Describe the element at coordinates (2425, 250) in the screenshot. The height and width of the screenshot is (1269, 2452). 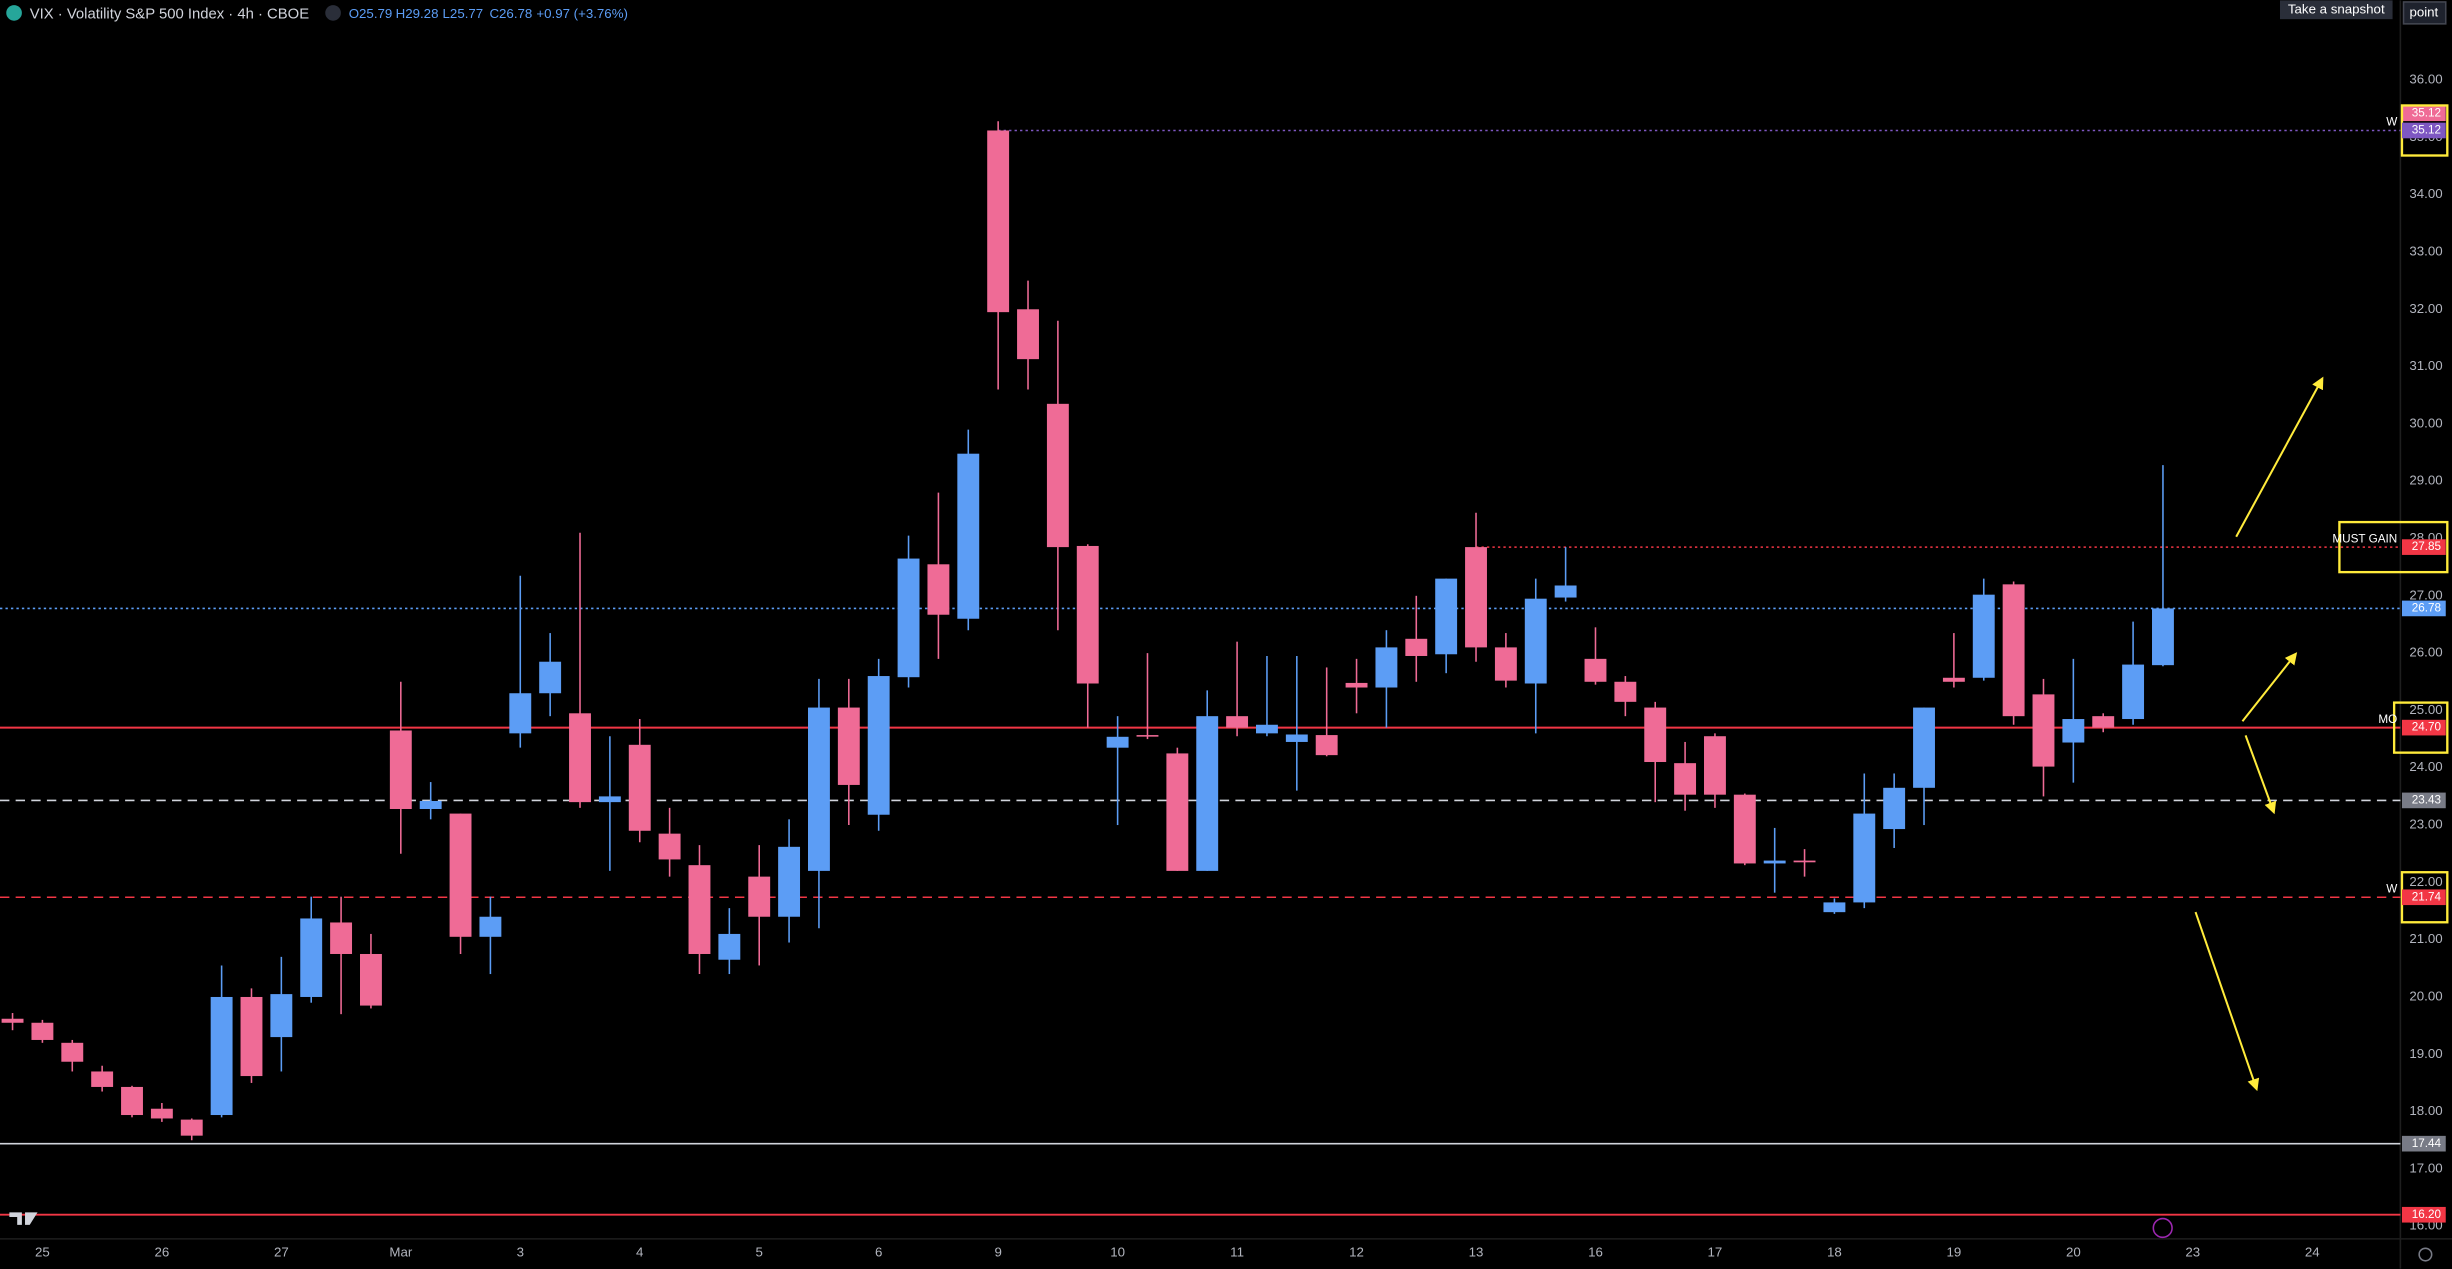
I see `y-tick-label: 33.00` at that location.